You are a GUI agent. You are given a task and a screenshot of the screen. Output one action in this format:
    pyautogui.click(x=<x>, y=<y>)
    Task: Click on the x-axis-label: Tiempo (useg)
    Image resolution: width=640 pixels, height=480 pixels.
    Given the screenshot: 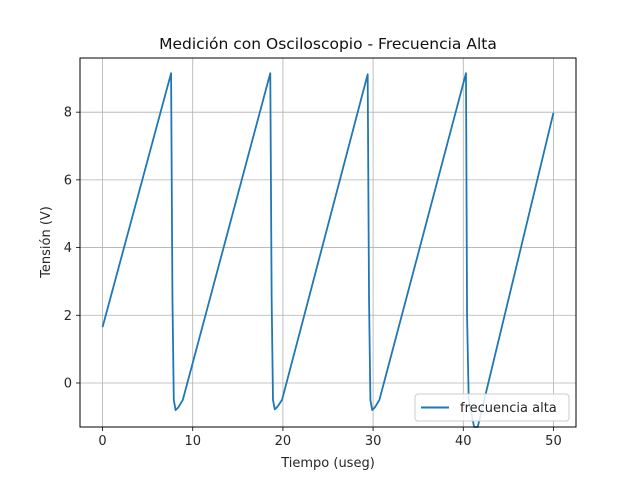 What is the action you would take?
    pyautogui.click(x=327, y=463)
    